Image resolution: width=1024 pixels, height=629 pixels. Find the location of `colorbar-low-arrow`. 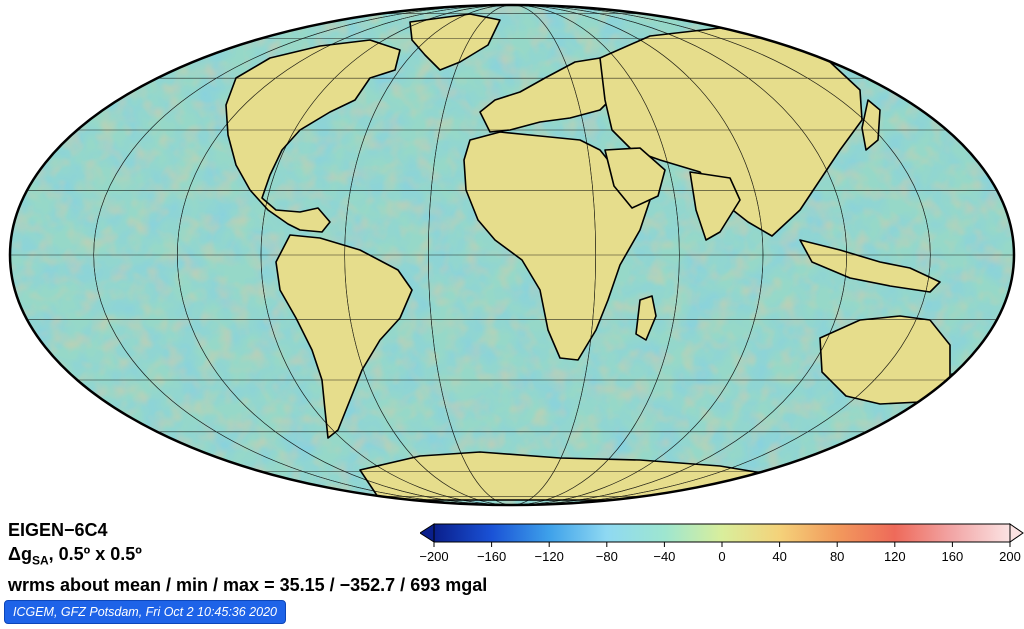

colorbar-low-arrow is located at coordinates (427, 533).